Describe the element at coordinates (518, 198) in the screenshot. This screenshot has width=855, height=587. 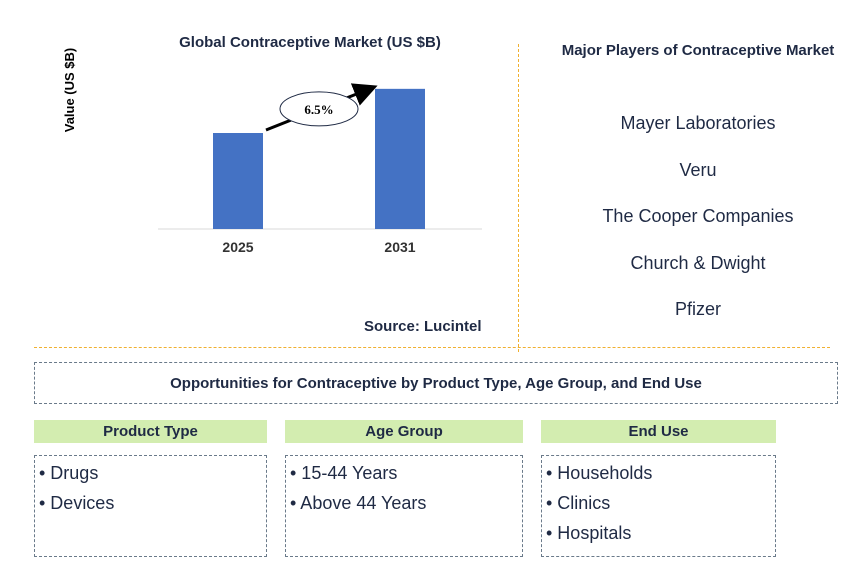
I see `vertical-divider` at that location.